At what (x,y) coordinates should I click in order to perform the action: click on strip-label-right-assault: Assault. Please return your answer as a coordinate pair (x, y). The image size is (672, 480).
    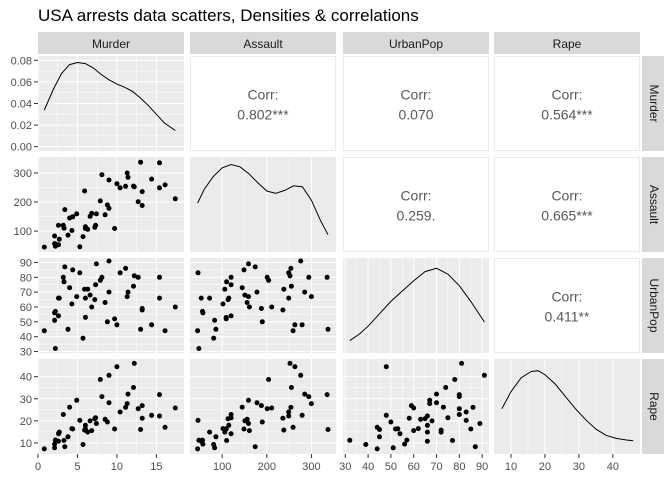
    Looking at the image, I should click on (654, 205).